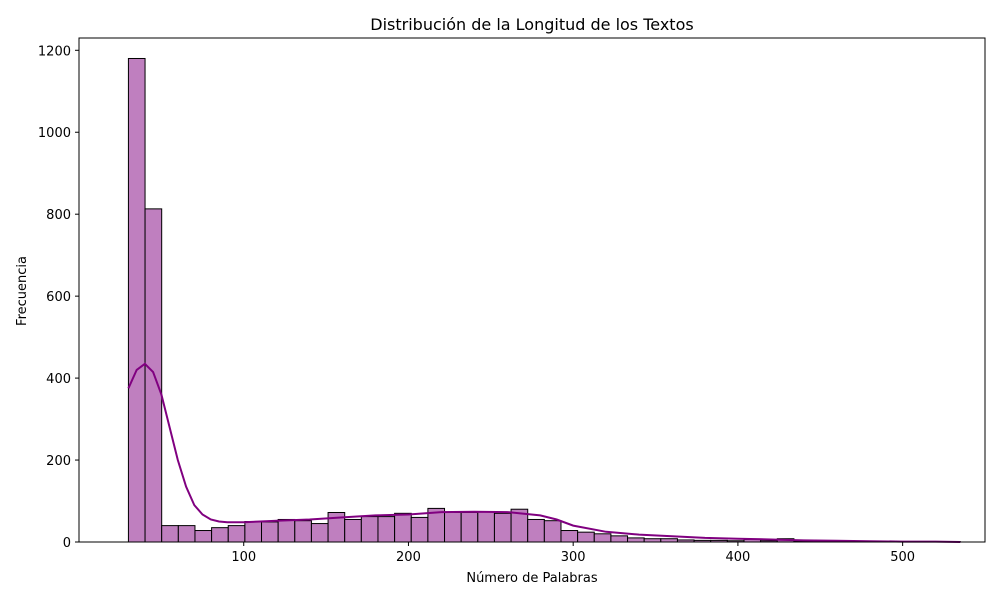 The image size is (1000, 600). Describe the element at coordinates (58, 215) in the screenshot. I see `y-tick-label: 800` at that location.